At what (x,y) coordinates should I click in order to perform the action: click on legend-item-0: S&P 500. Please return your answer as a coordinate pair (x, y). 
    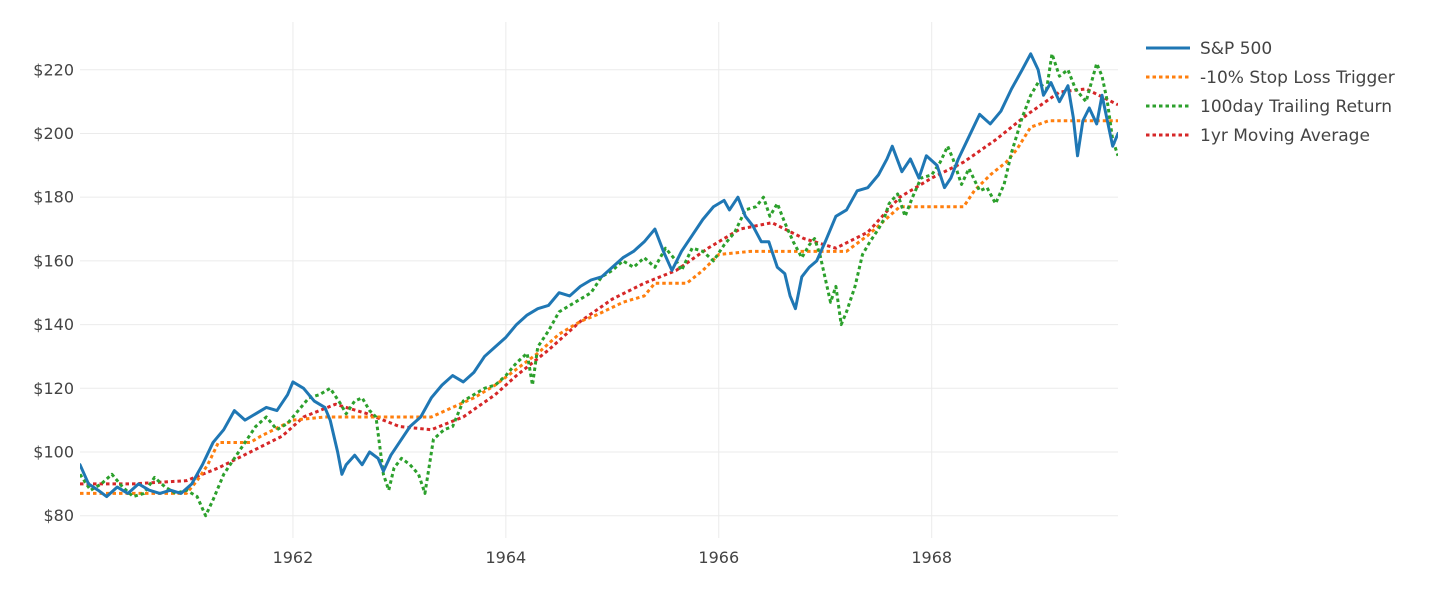
    Looking at the image, I should click on (1209, 49).